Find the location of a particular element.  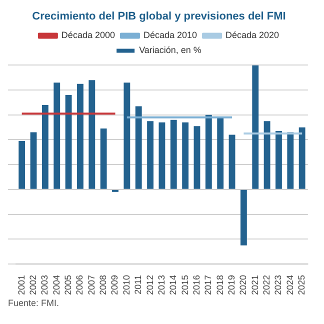

x-tick-label: 2022 is located at coordinates (267, 285).